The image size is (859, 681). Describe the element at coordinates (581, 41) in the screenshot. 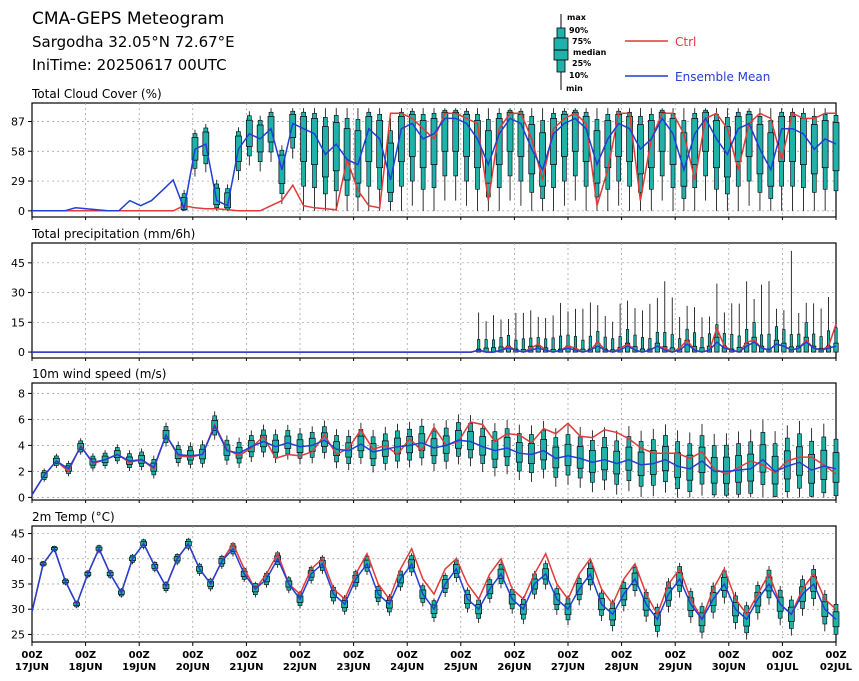

I see `legend-label-75: 75%` at that location.